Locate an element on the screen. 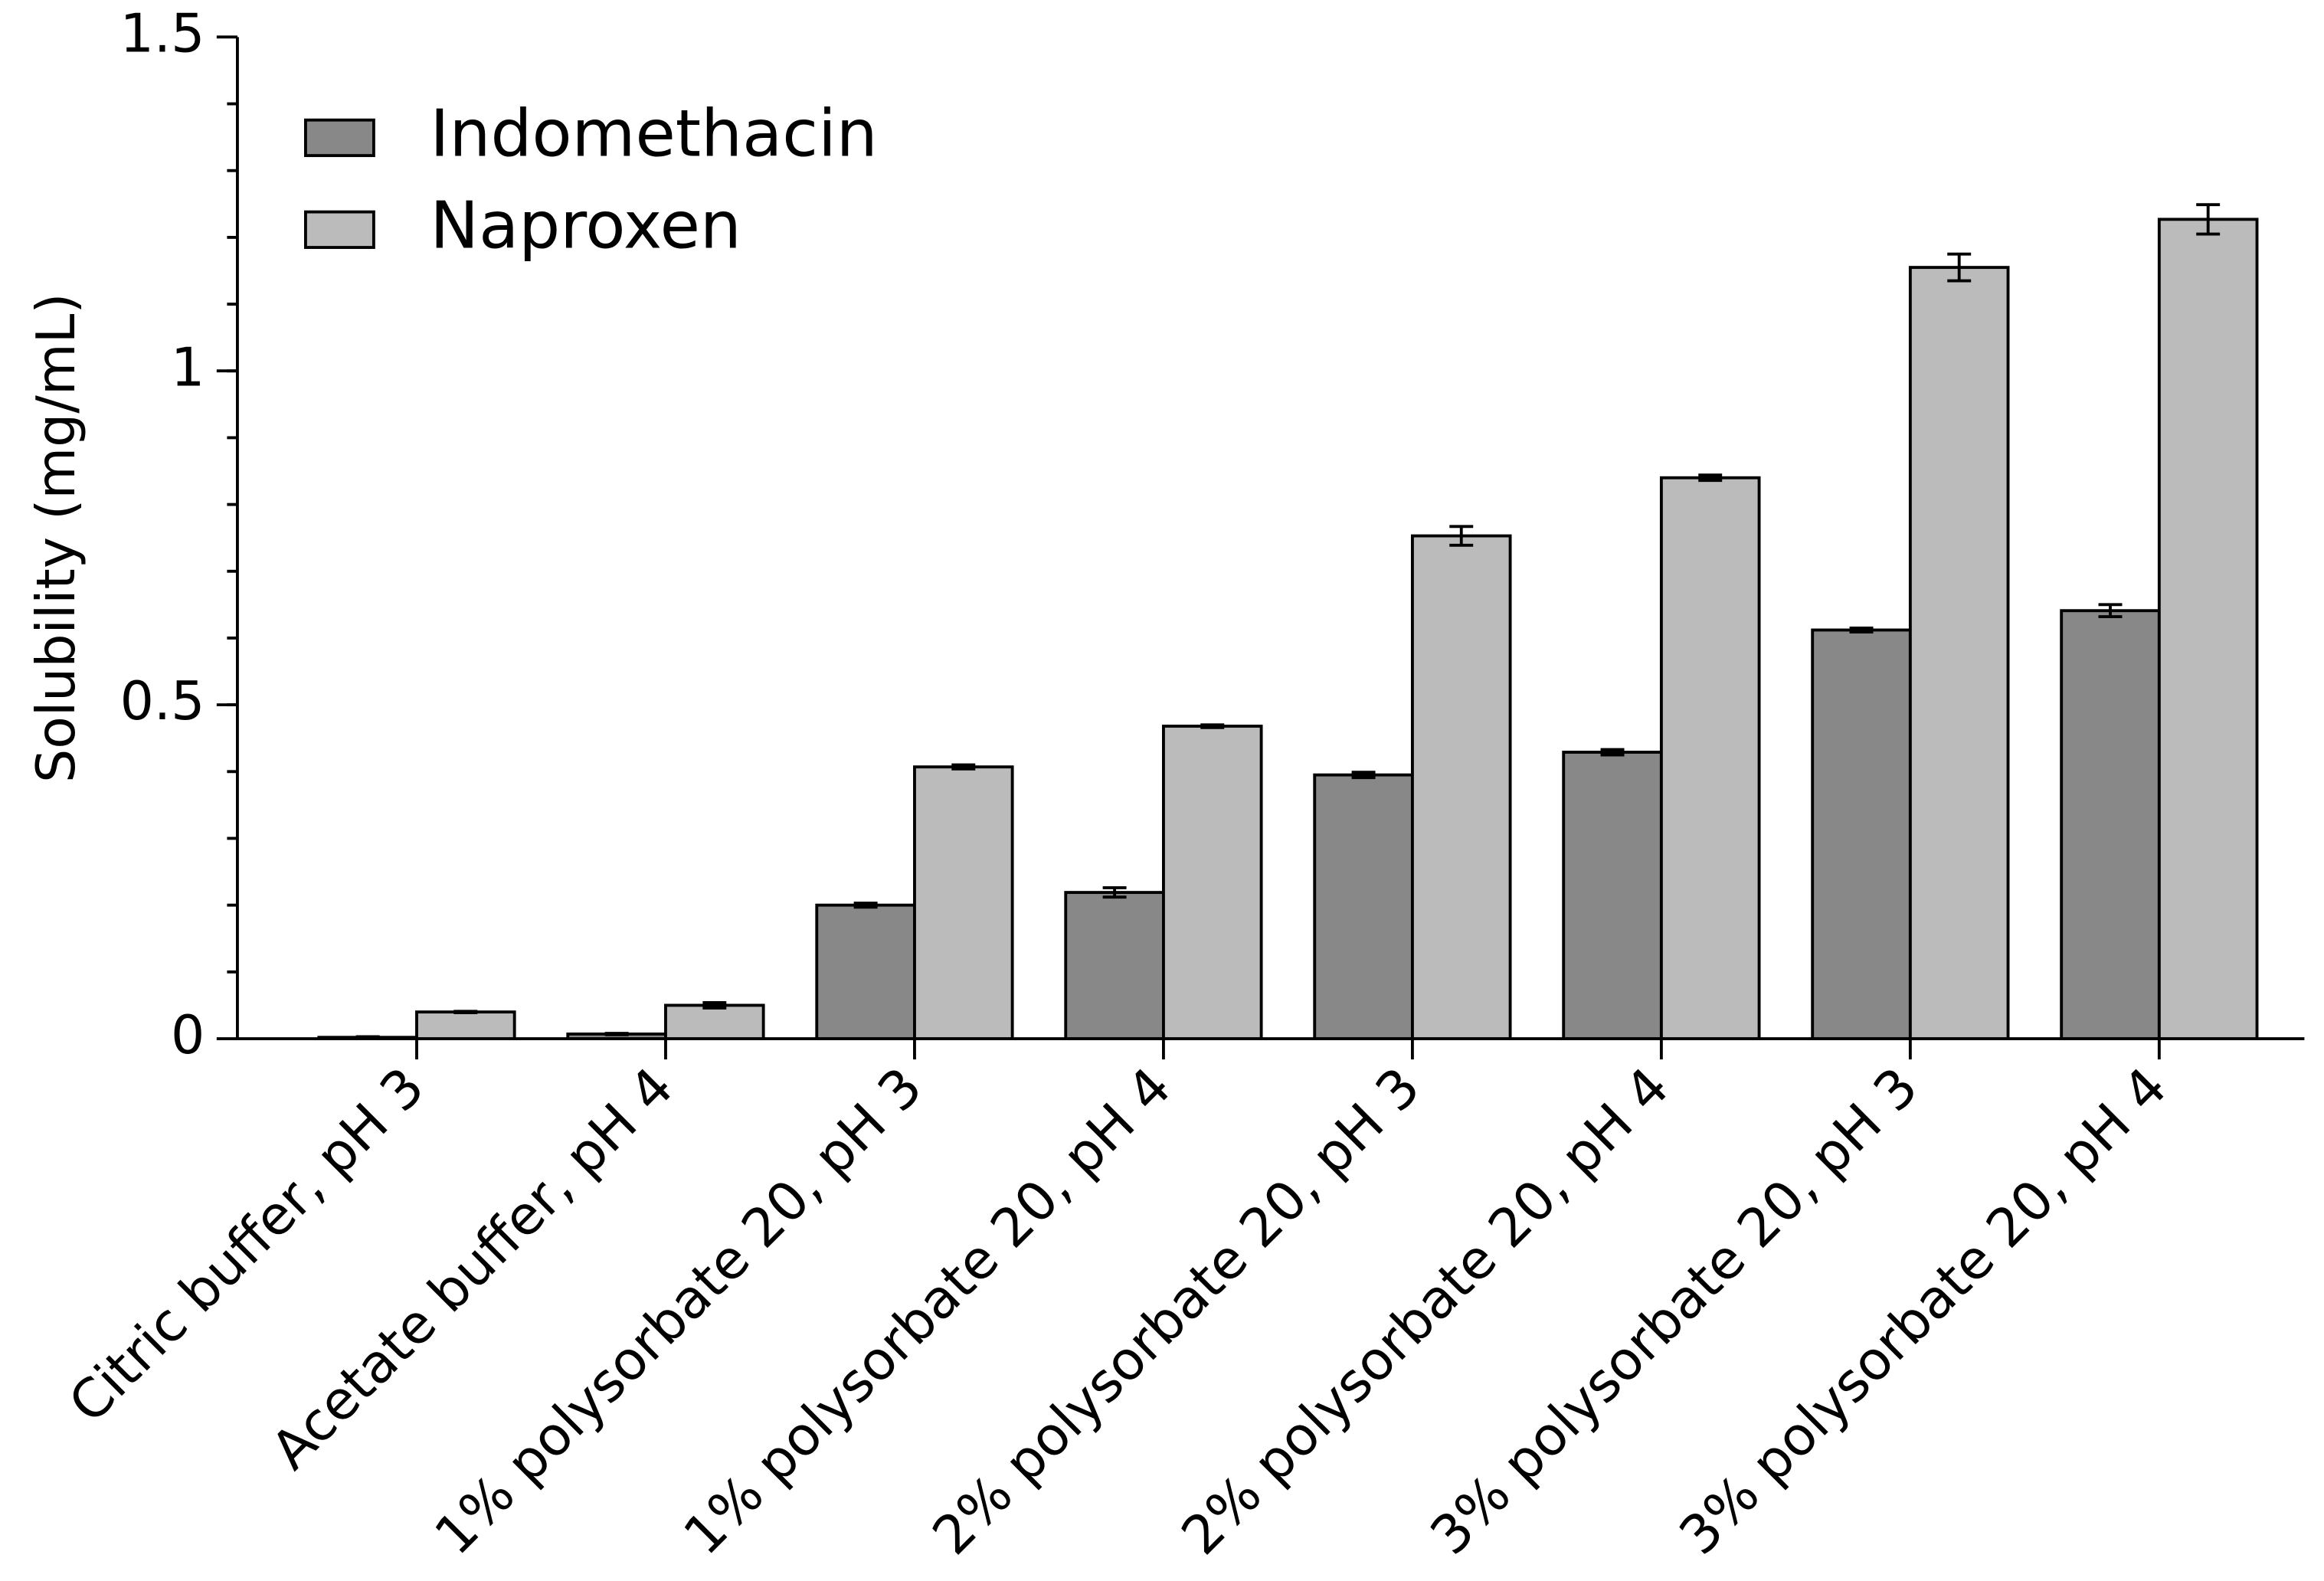 The image size is (2324, 1581). x-tick-label: 3% polysorbate 20, pH 4 is located at coordinates (1923, 1311).